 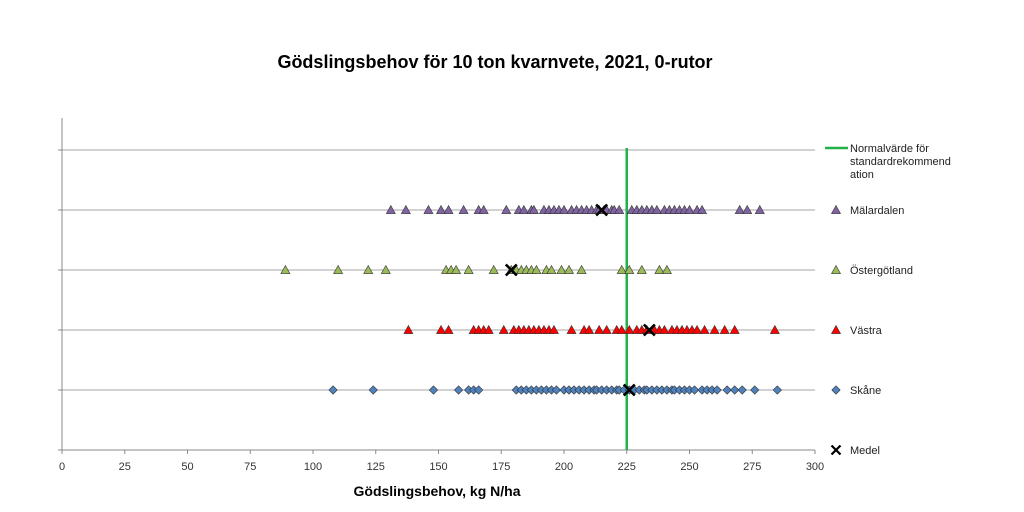 I want to click on x-tick-label-50: 50, so click(x=187, y=467).